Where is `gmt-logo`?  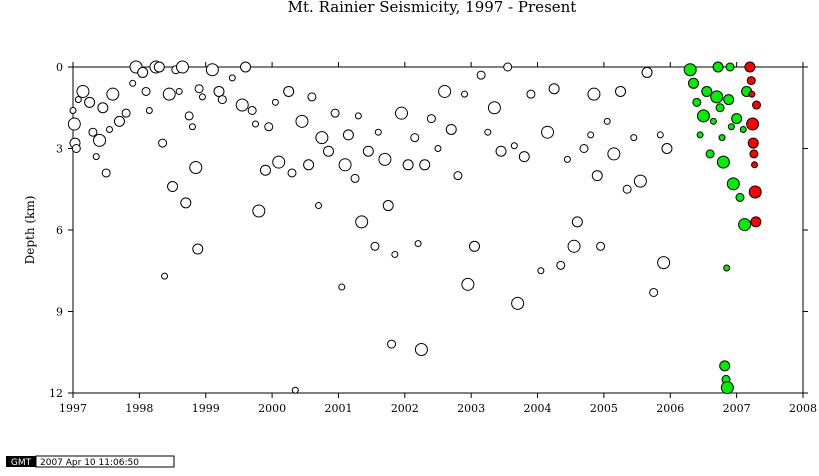 gmt-logo is located at coordinates (21, 461).